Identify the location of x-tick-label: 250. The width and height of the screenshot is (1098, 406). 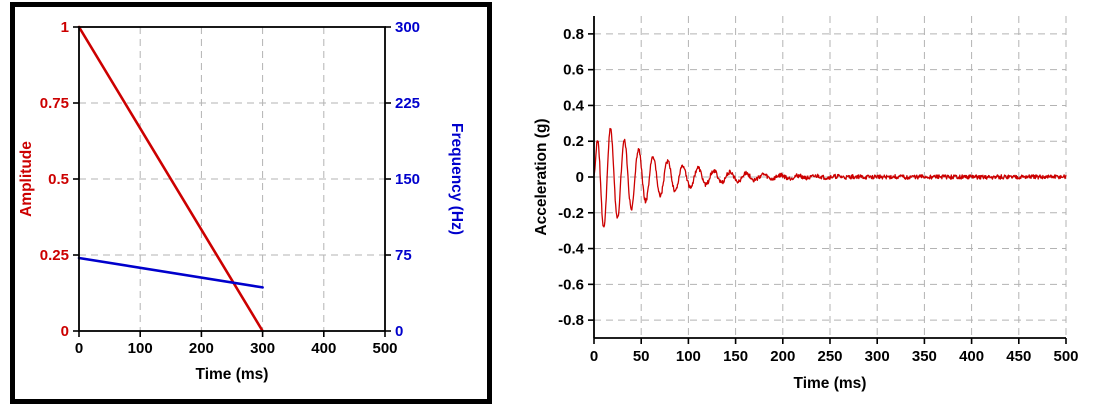
(829, 356).